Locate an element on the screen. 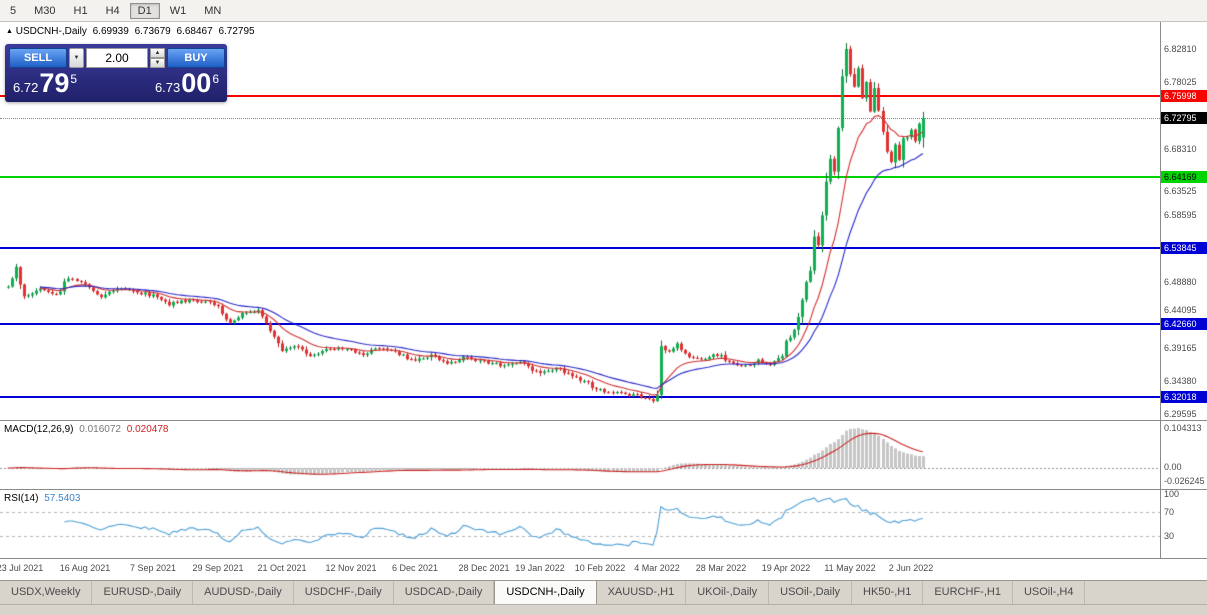 Image resolution: width=1207 pixels, height=615 pixels. time-axis-label: 2 Jun 2022 is located at coordinates (911, 568).